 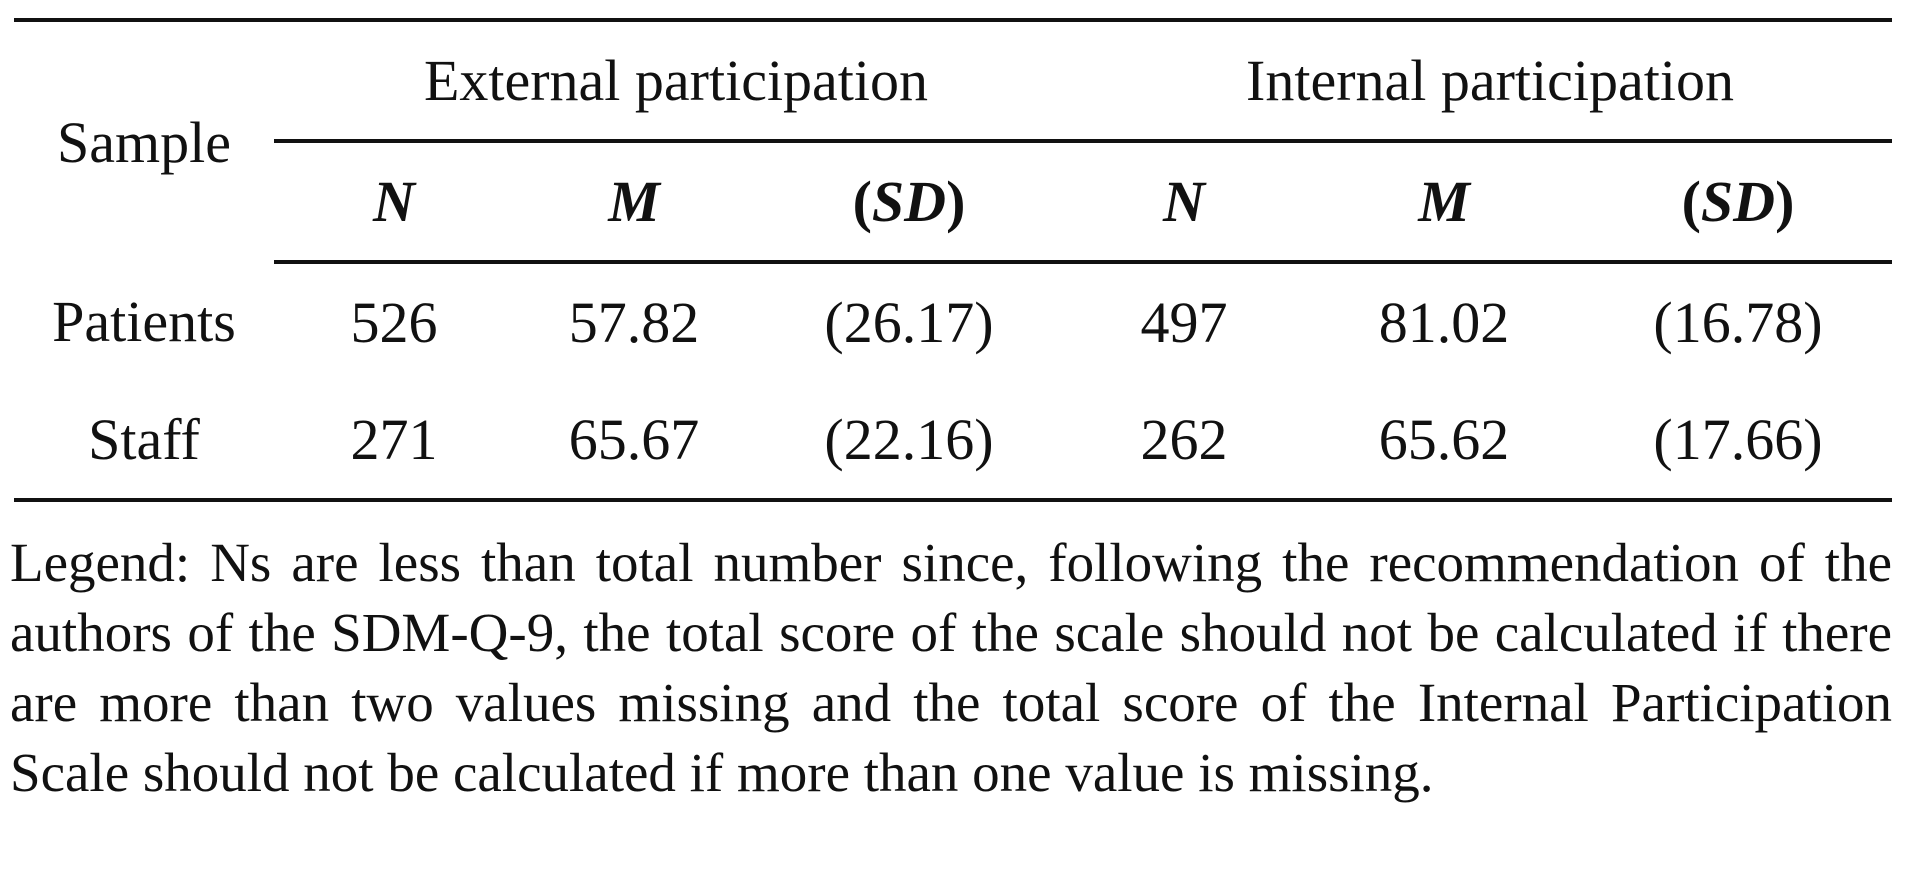 What do you see at coordinates (144, 140) in the screenshot?
I see `sample-header: Sample` at bounding box center [144, 140].